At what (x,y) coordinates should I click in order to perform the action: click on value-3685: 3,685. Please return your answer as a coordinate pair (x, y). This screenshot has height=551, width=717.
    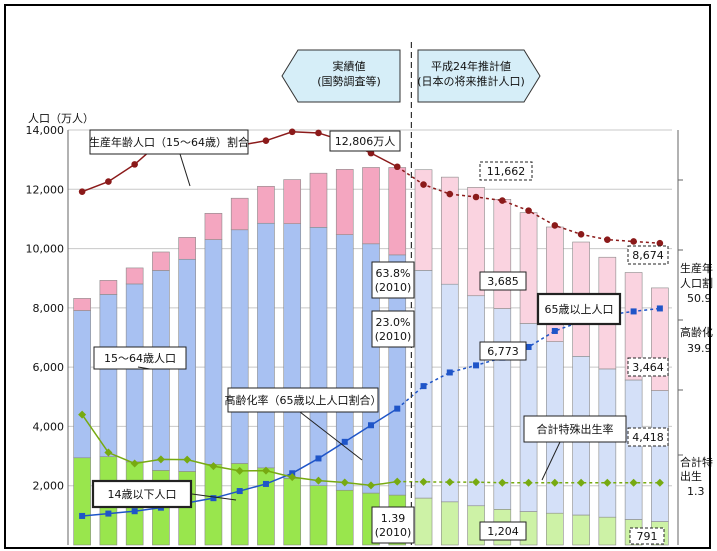
    Looking at the image, I should click on (503, 281).